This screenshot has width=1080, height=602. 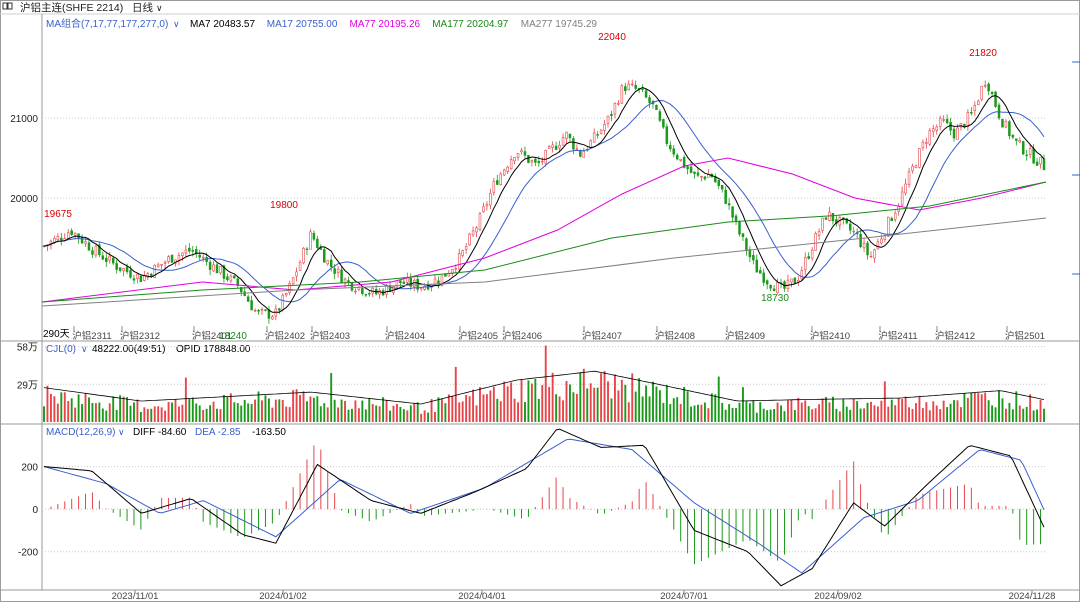 What do you see at coordinates (107, 23) in the screenshot?
I see `ma-group-label: MA组合(7,17,77,177,277,0)` at bounding box center [107, 23].